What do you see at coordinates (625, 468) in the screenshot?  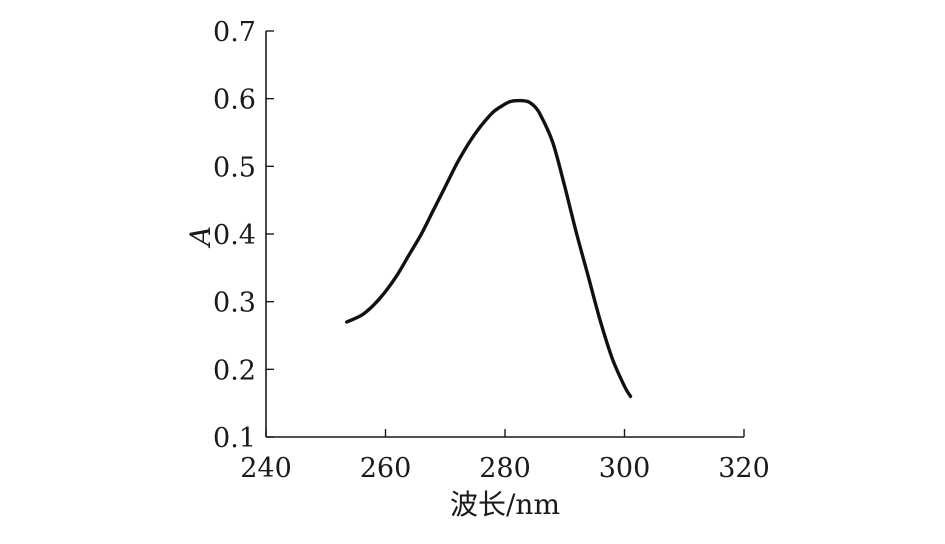 I see `x-tick-label: 300` at bounding box center [625, 468].